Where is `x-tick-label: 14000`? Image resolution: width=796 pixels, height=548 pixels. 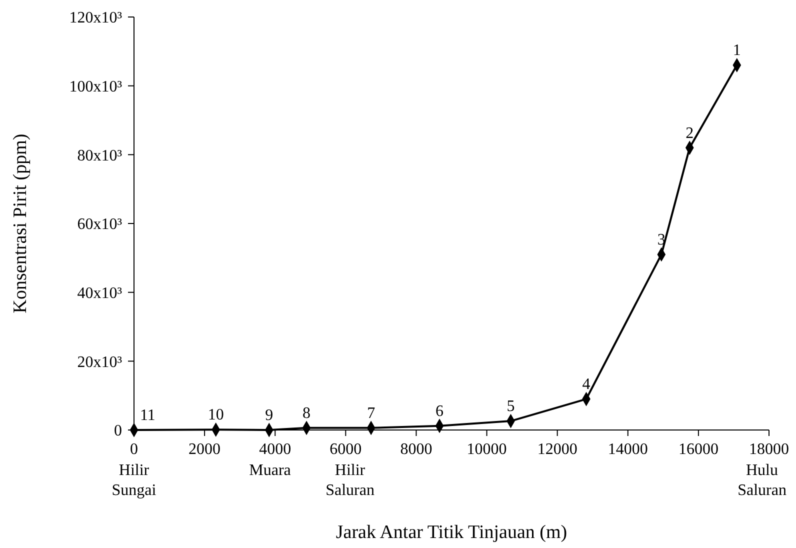
x-tick-label: 14000 is located at coordinates (628, 449).